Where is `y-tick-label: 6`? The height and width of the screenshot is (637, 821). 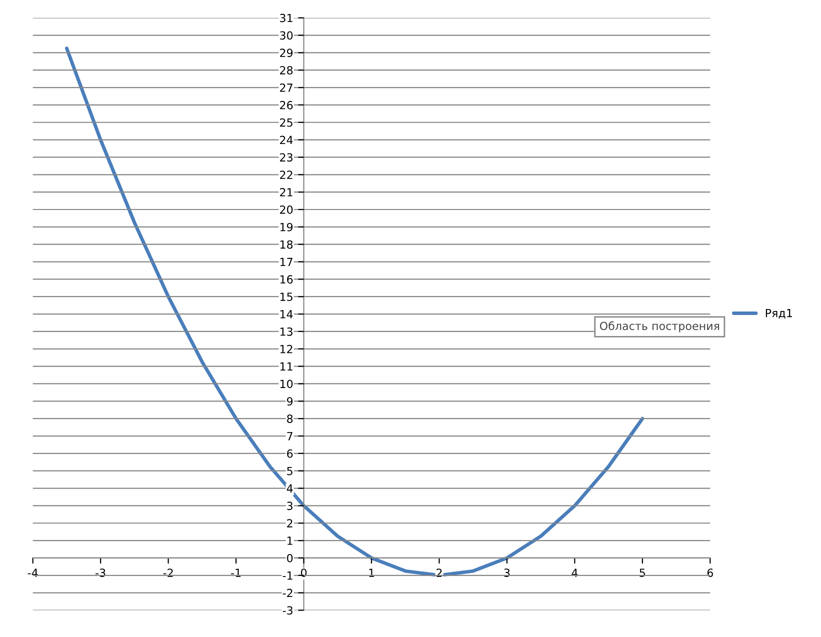 y-tick-label: 6 is located at coordinates (290, 453).